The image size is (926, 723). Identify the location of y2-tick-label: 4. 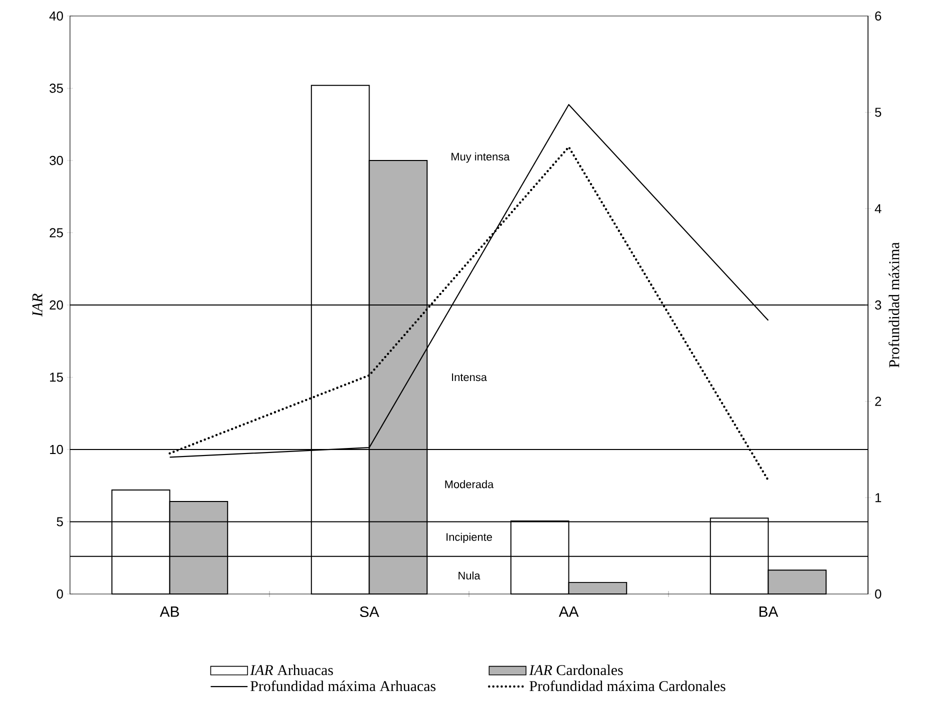
(878, 209).